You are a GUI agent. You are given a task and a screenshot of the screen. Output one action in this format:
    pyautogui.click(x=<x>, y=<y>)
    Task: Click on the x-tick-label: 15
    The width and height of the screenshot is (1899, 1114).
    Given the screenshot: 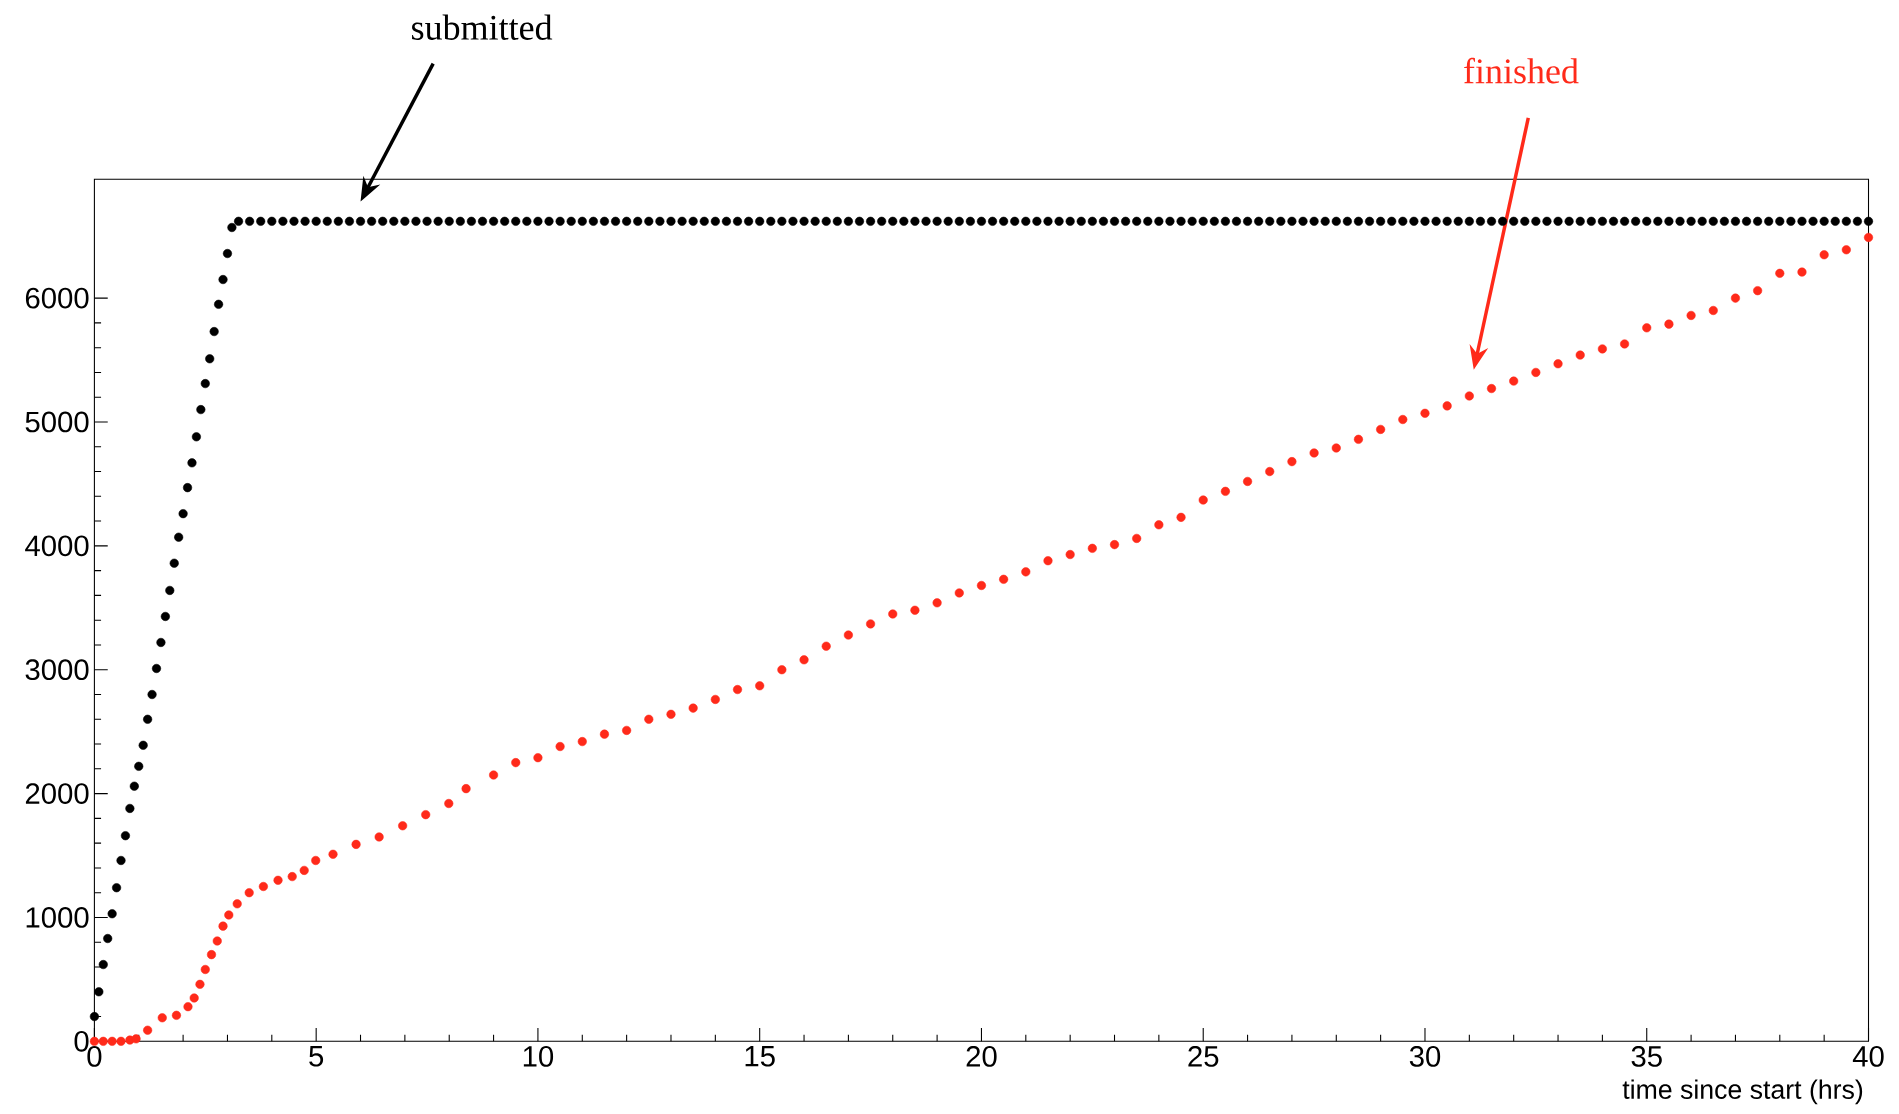 What is the action you would take?
    pyautogui.click(x=760, y=1056)
    